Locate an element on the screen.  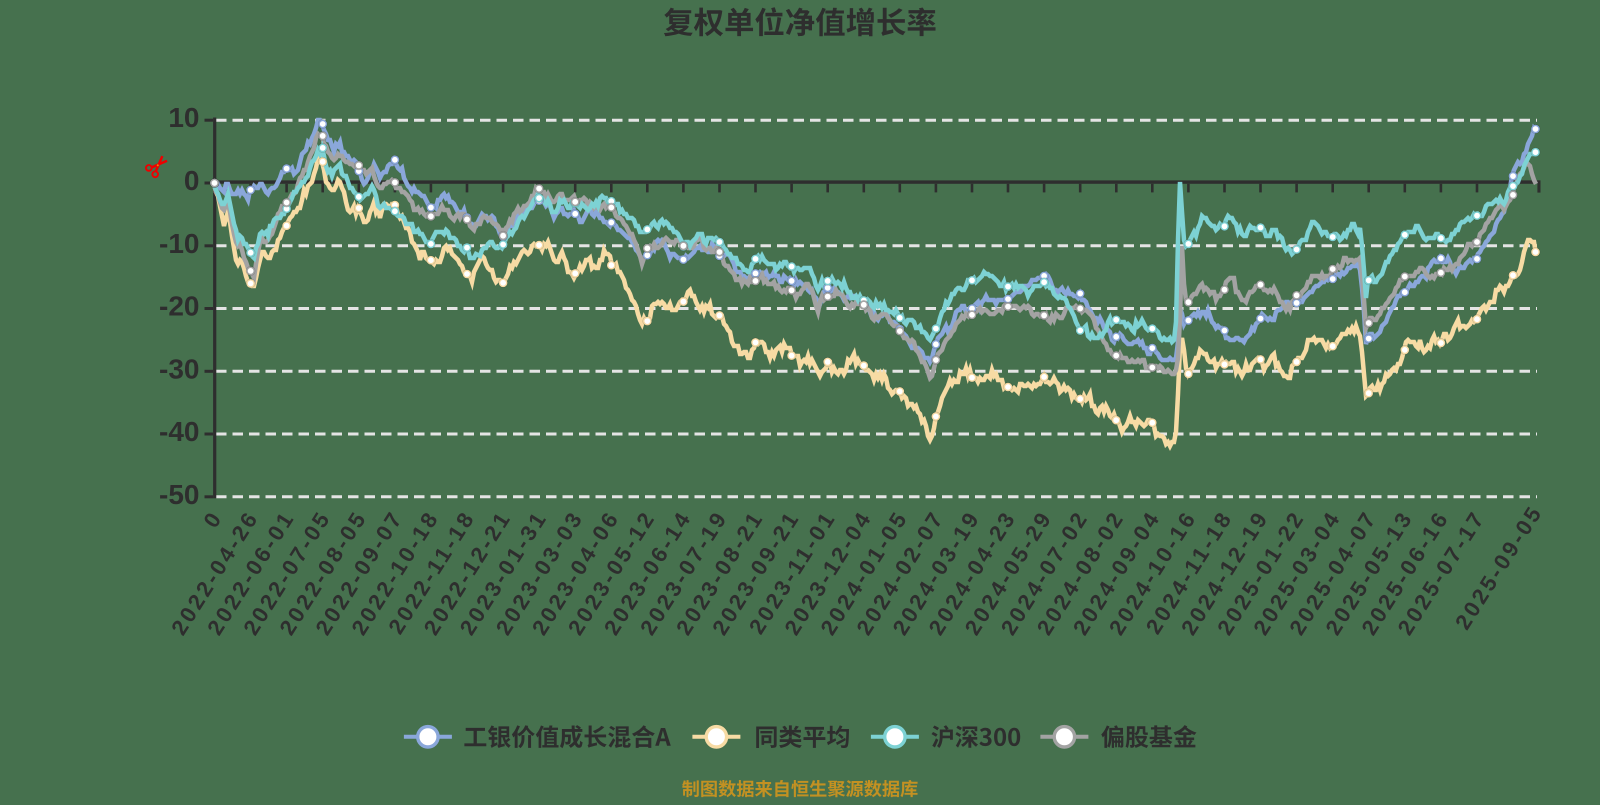
svg-text: -40 is located at coordinates (179, 431).